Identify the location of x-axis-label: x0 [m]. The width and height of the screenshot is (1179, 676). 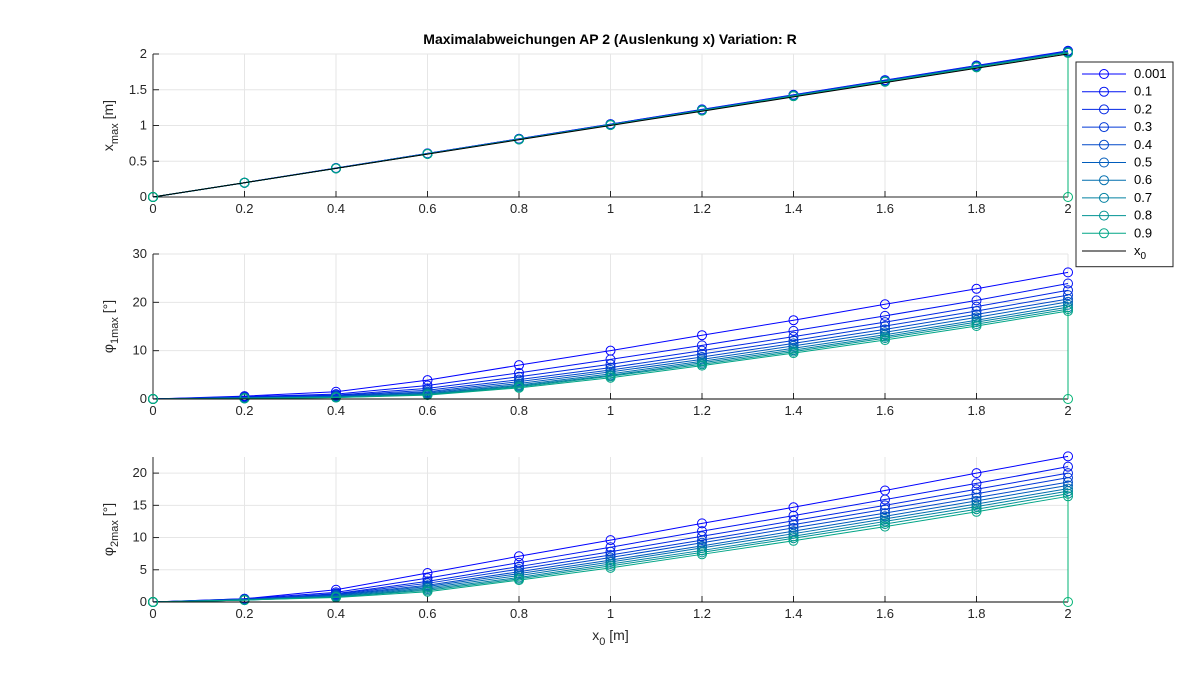
(610, 637).